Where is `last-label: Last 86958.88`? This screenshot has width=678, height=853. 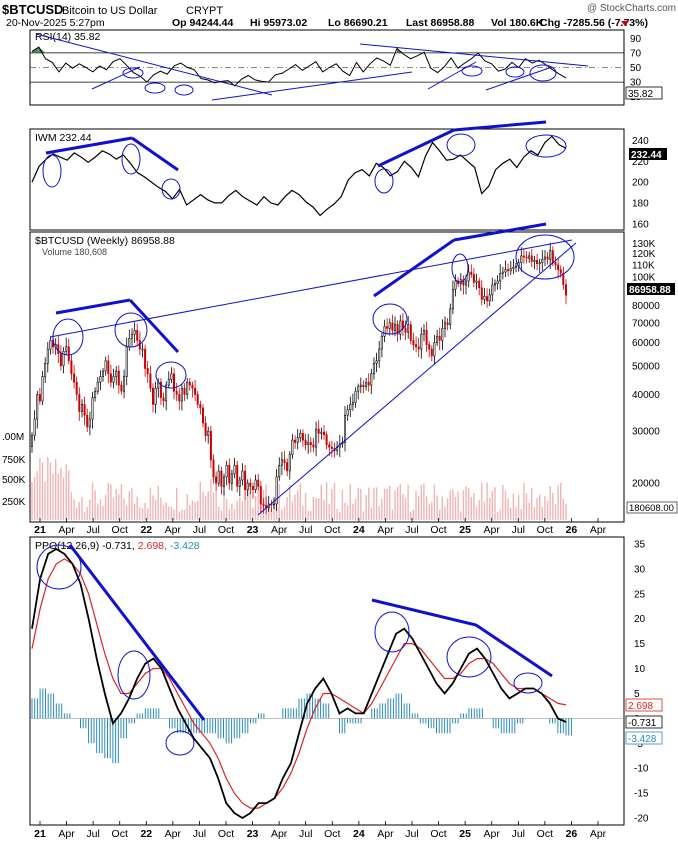
last-label: Last 86958.88 is located at coordinates (440, 23).